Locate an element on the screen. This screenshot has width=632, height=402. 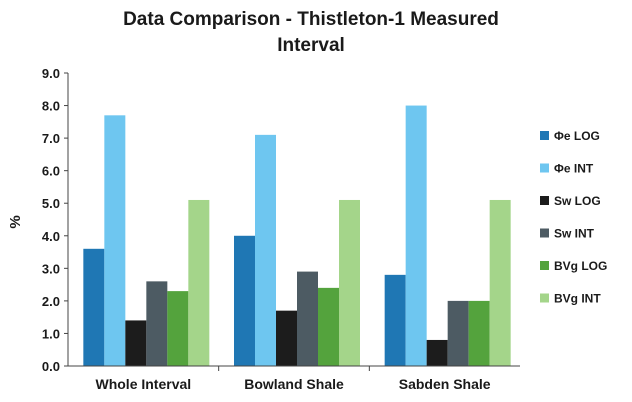
legend-label: Φe INT is located at coordinates (574, 169).